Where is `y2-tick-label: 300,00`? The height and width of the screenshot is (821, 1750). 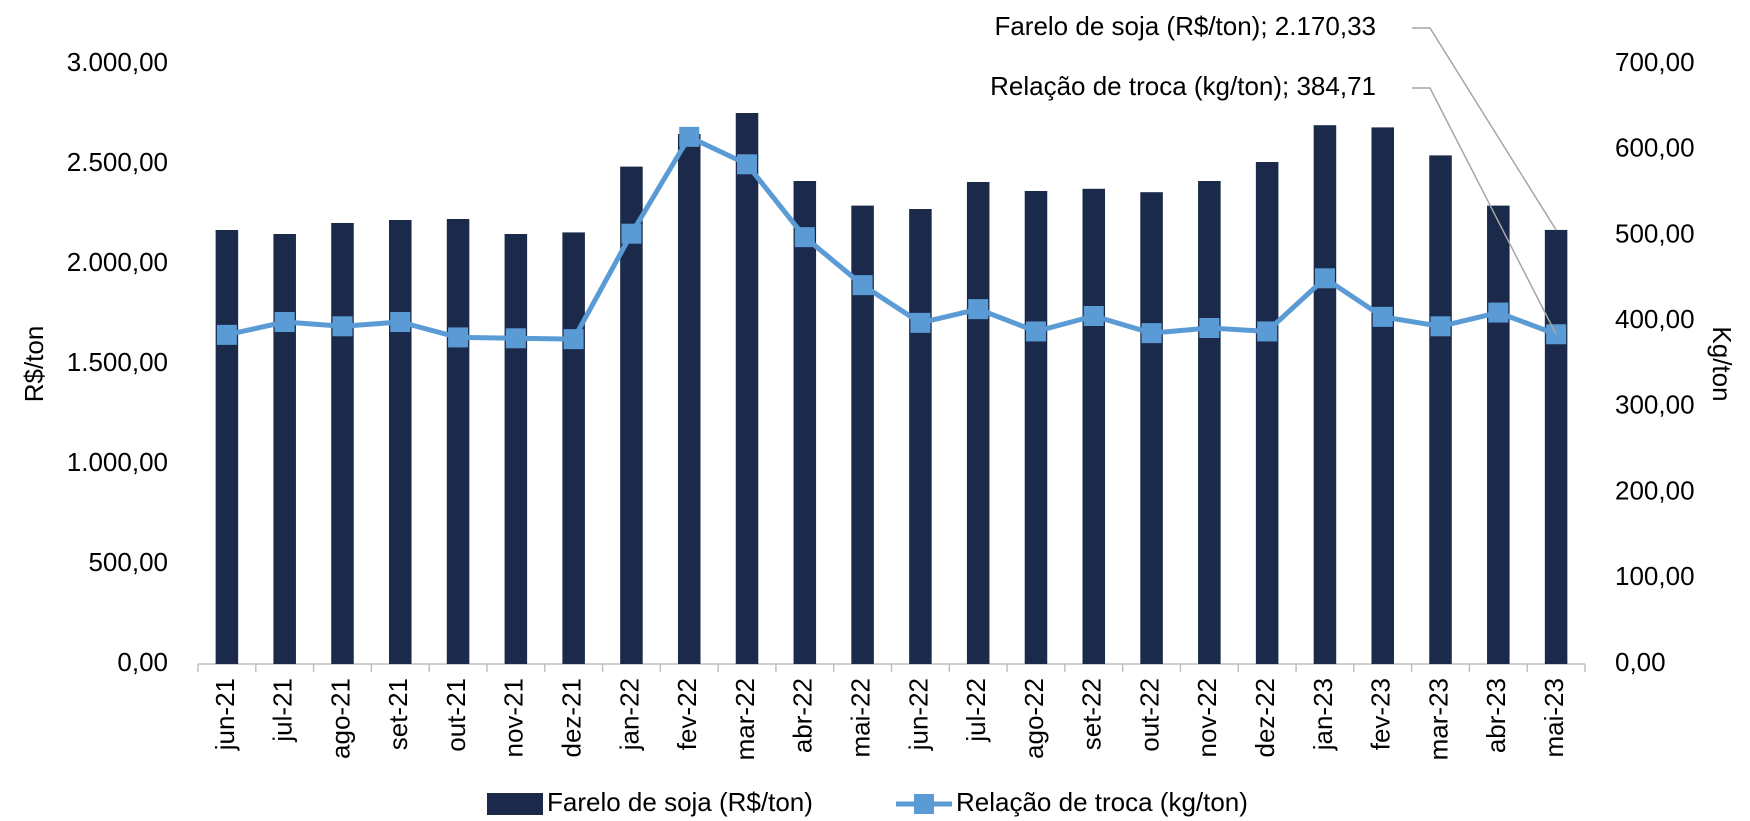 y2-tick-label: 300,00 is located at coordinates (1655, 405).